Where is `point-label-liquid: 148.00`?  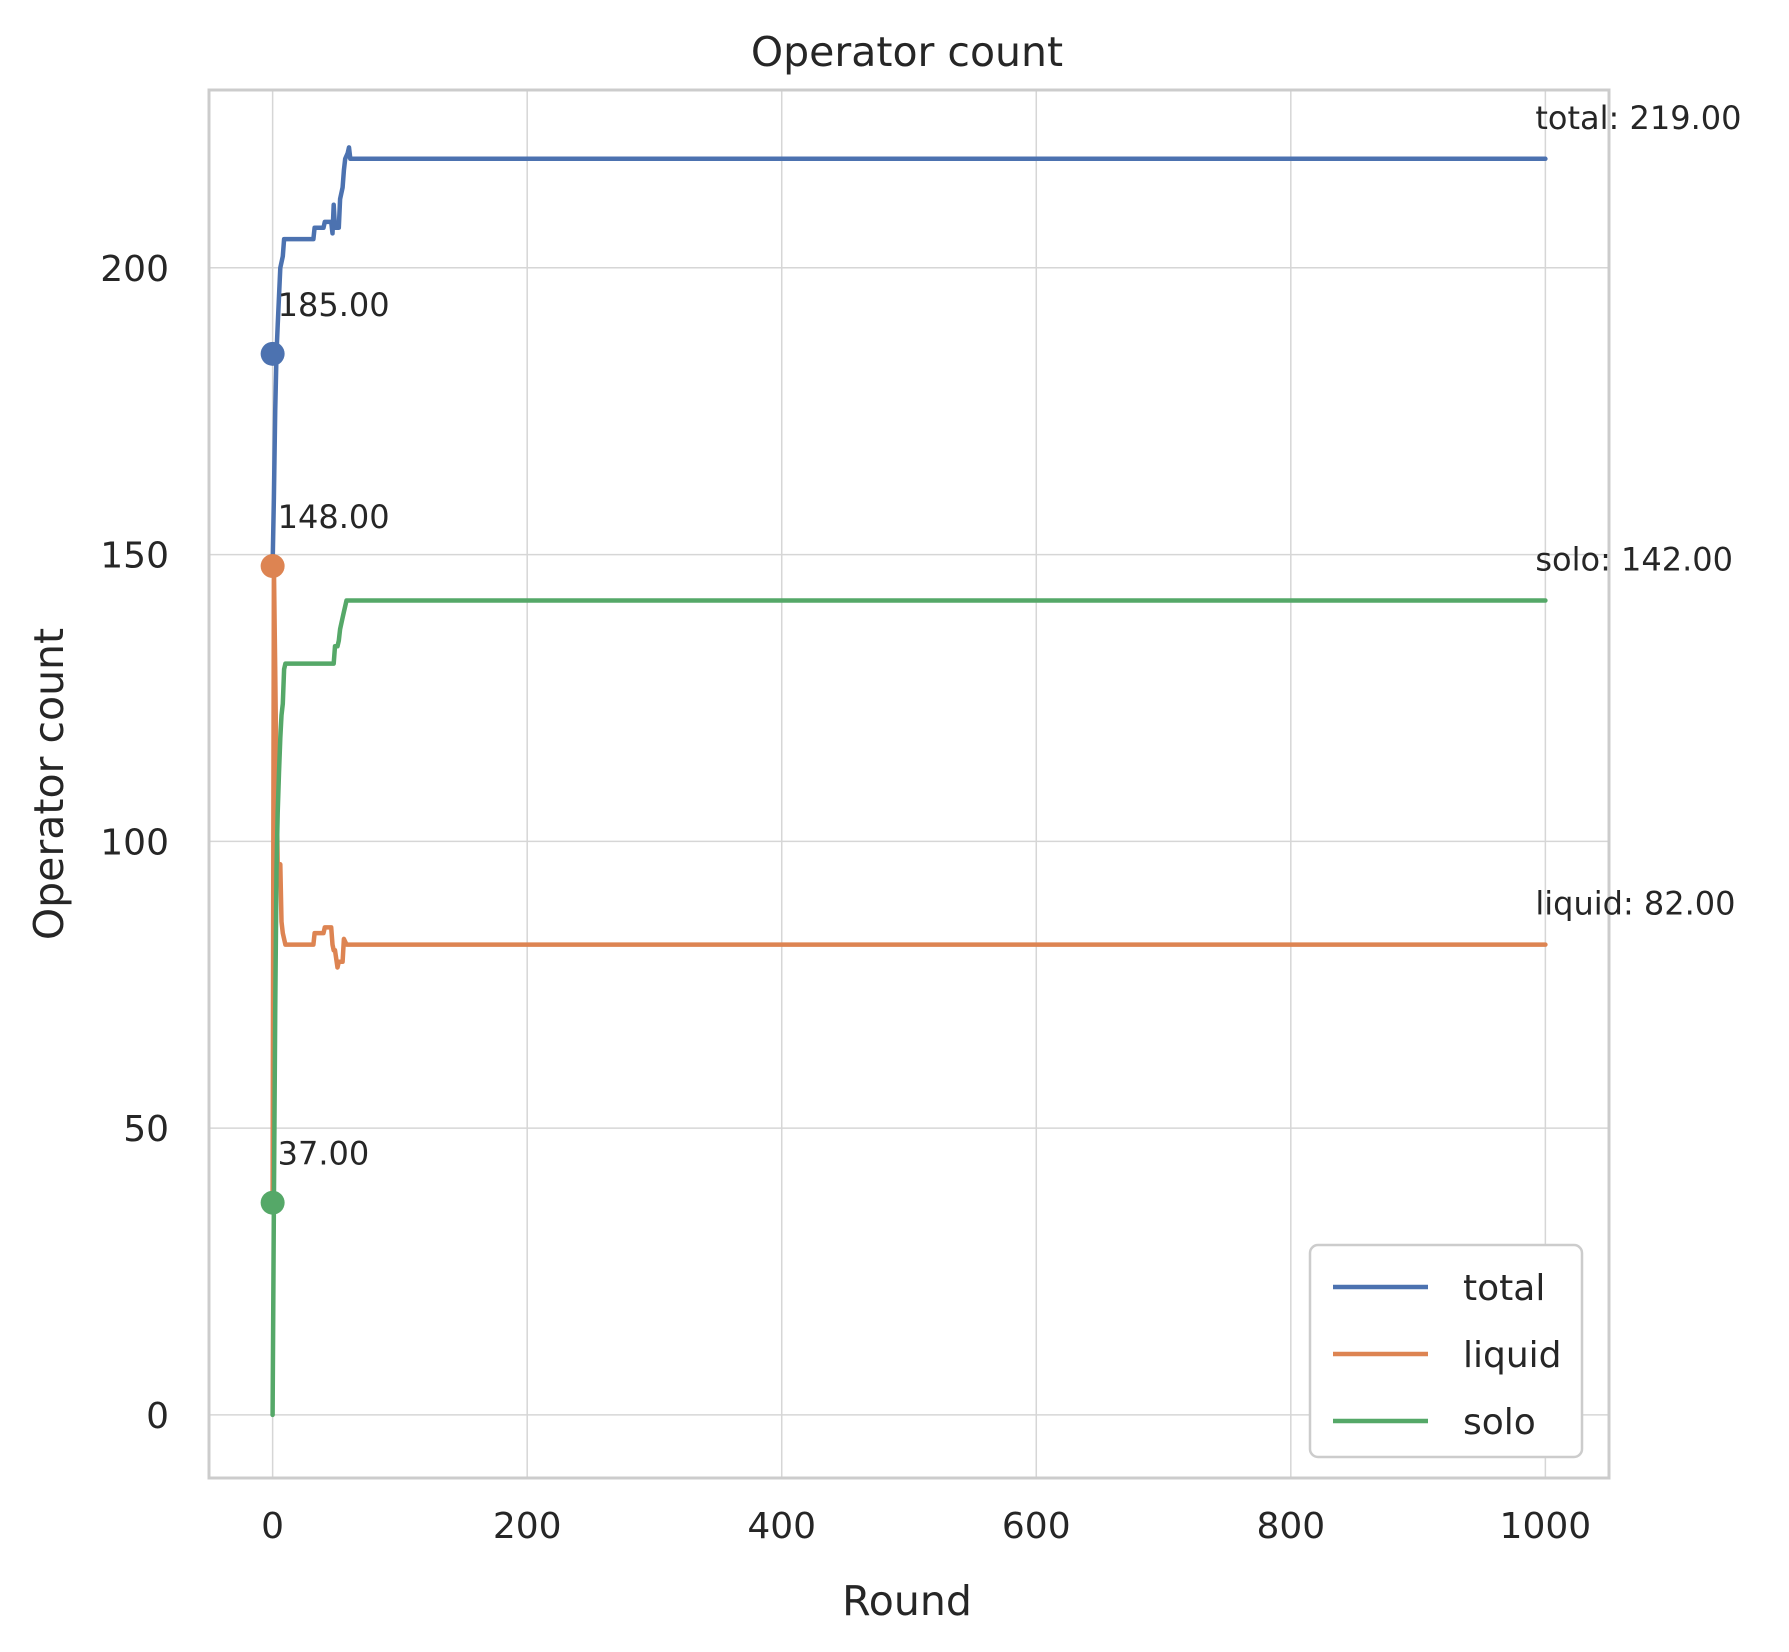
point-label-liquid: 148.00 is located at coordinates (334, 517).